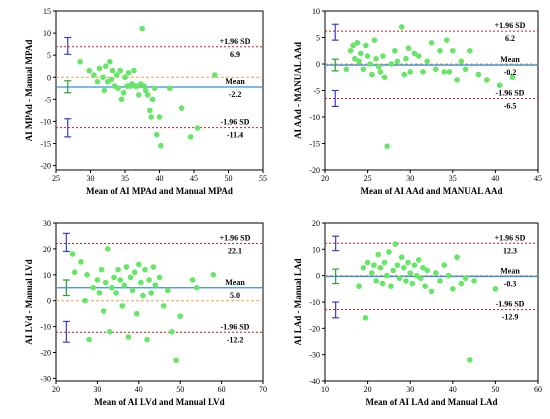 The height and width of the screenshot is (419, 550). Describe the element at coordinates (56, 389) in the screenshot. I see `x-tick-label: 20` at that location.